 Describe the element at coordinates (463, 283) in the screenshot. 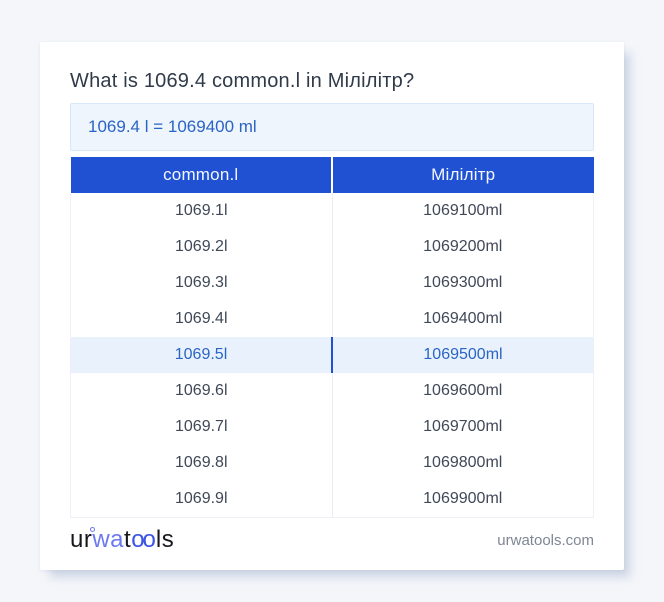

I see `cell-milliliter: 1069300ml` at that location.